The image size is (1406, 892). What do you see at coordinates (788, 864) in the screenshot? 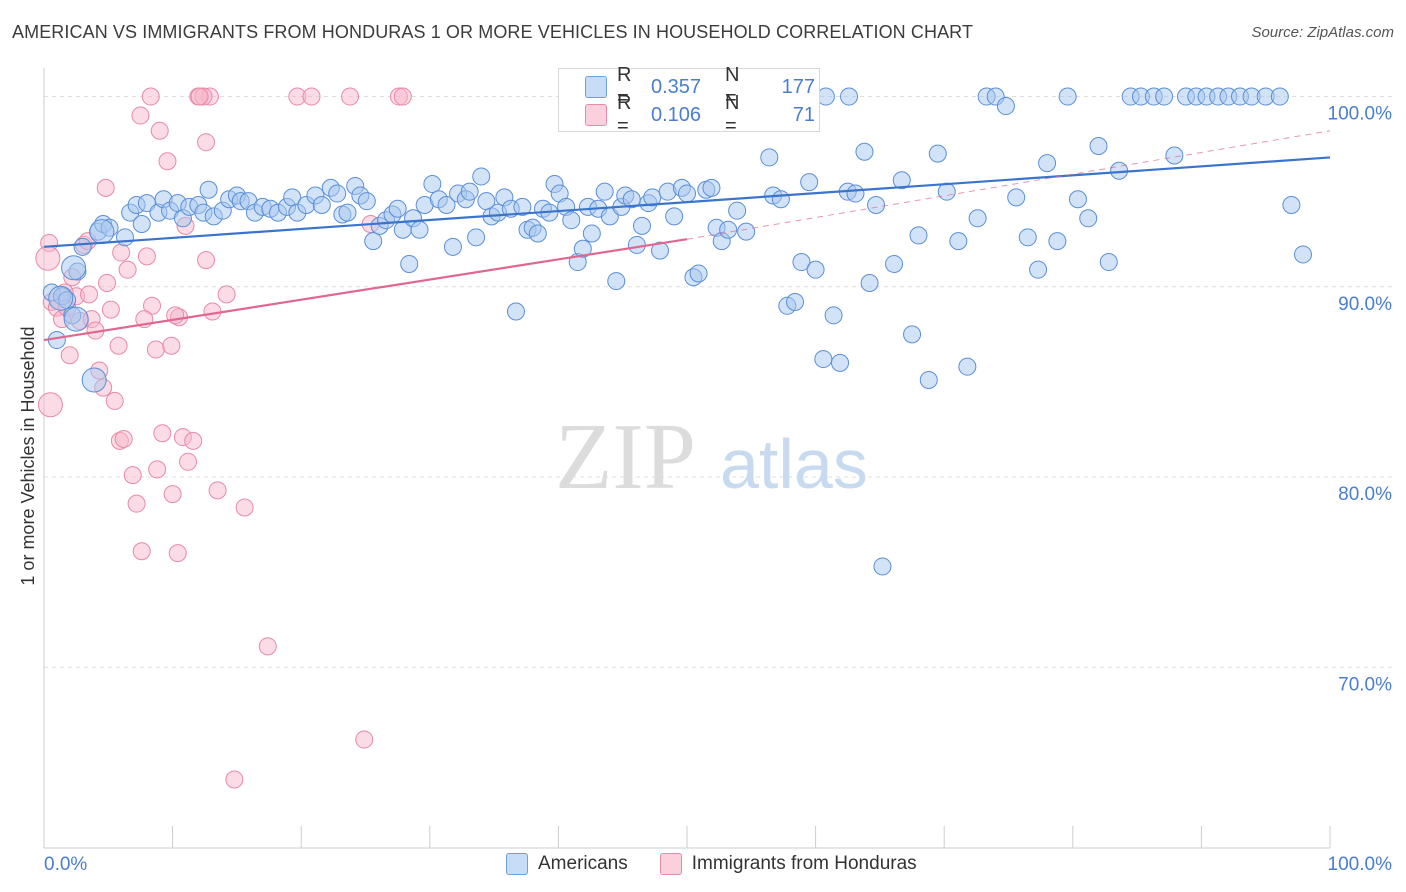
I see `legend-item-honduras: Immigrants from Honduras` at bounding box center [788, 864].